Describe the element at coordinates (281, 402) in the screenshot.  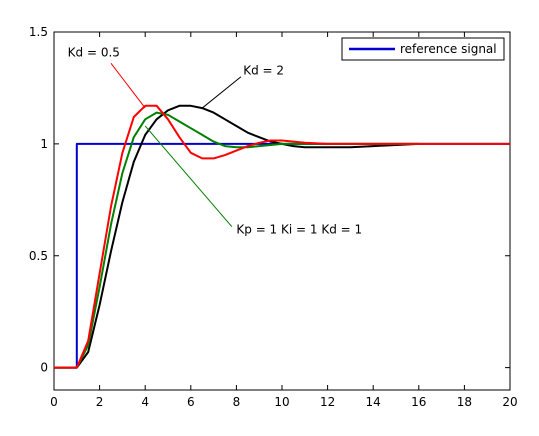
I see `x-tick-label: 10` at that location.